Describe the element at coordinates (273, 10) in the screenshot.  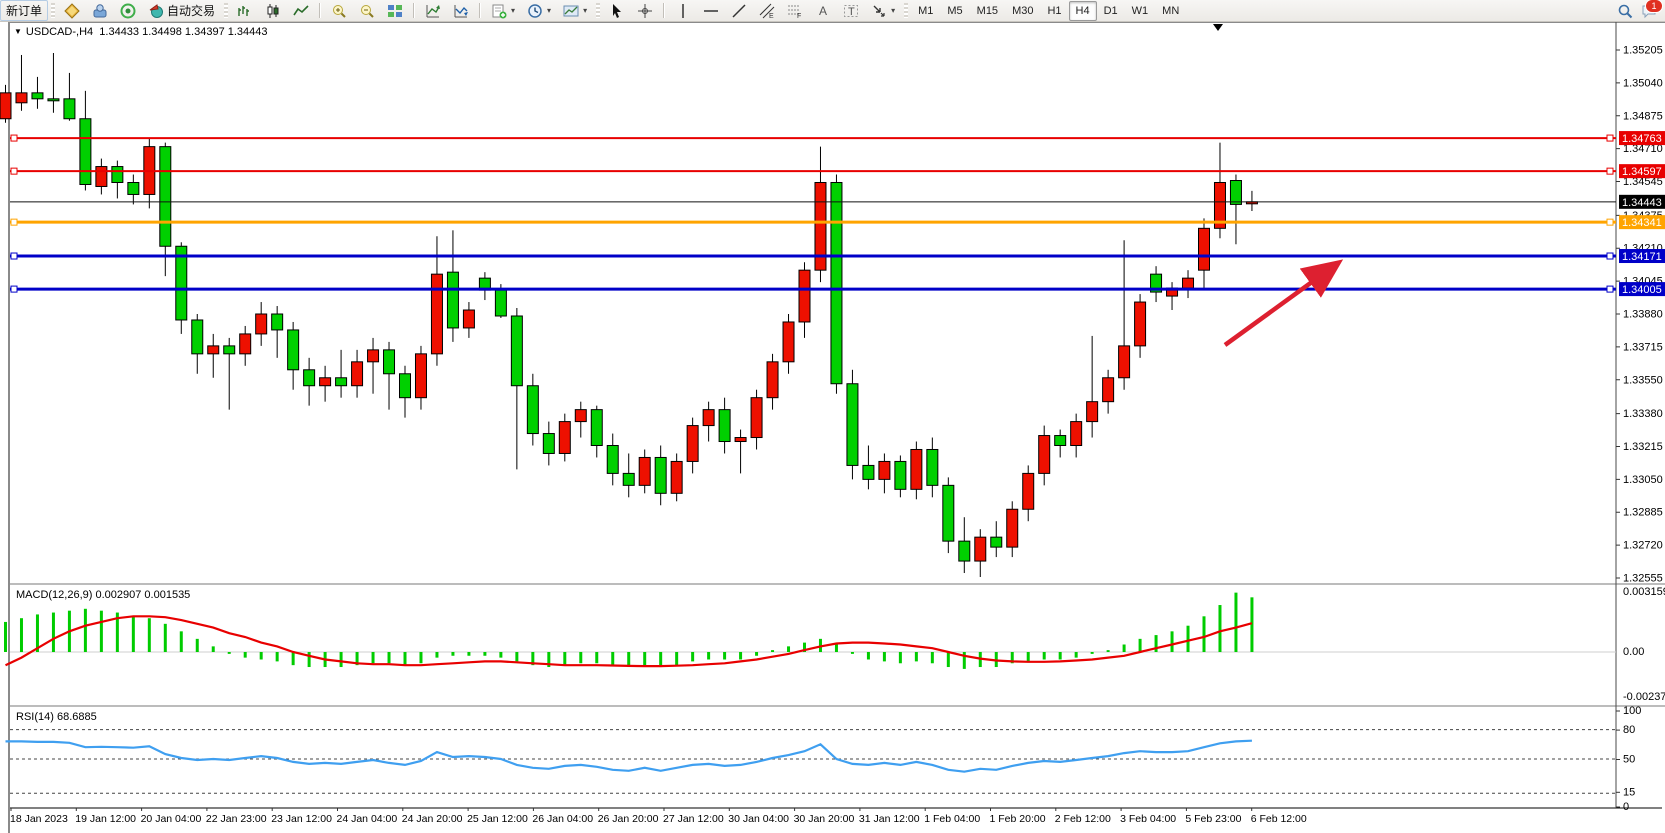
I see `candlestick-button` at that location.